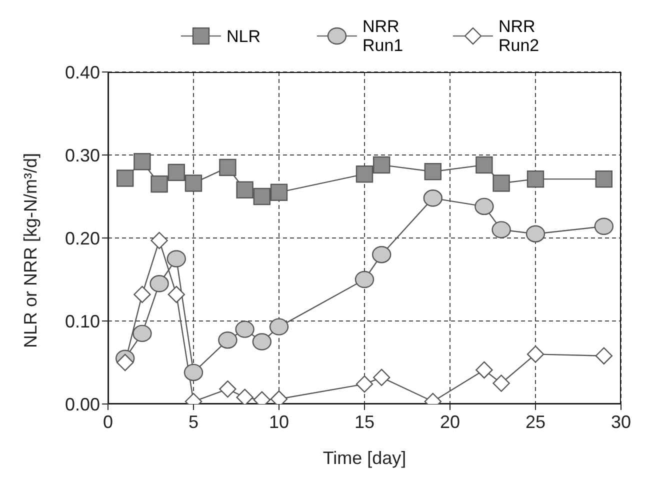 This screenshot has height=482, width=649. What do you see at coordinates (383, 36) in the screenshot?
I see `legend-label: NRR Run1` at bounding box center [383, 36].